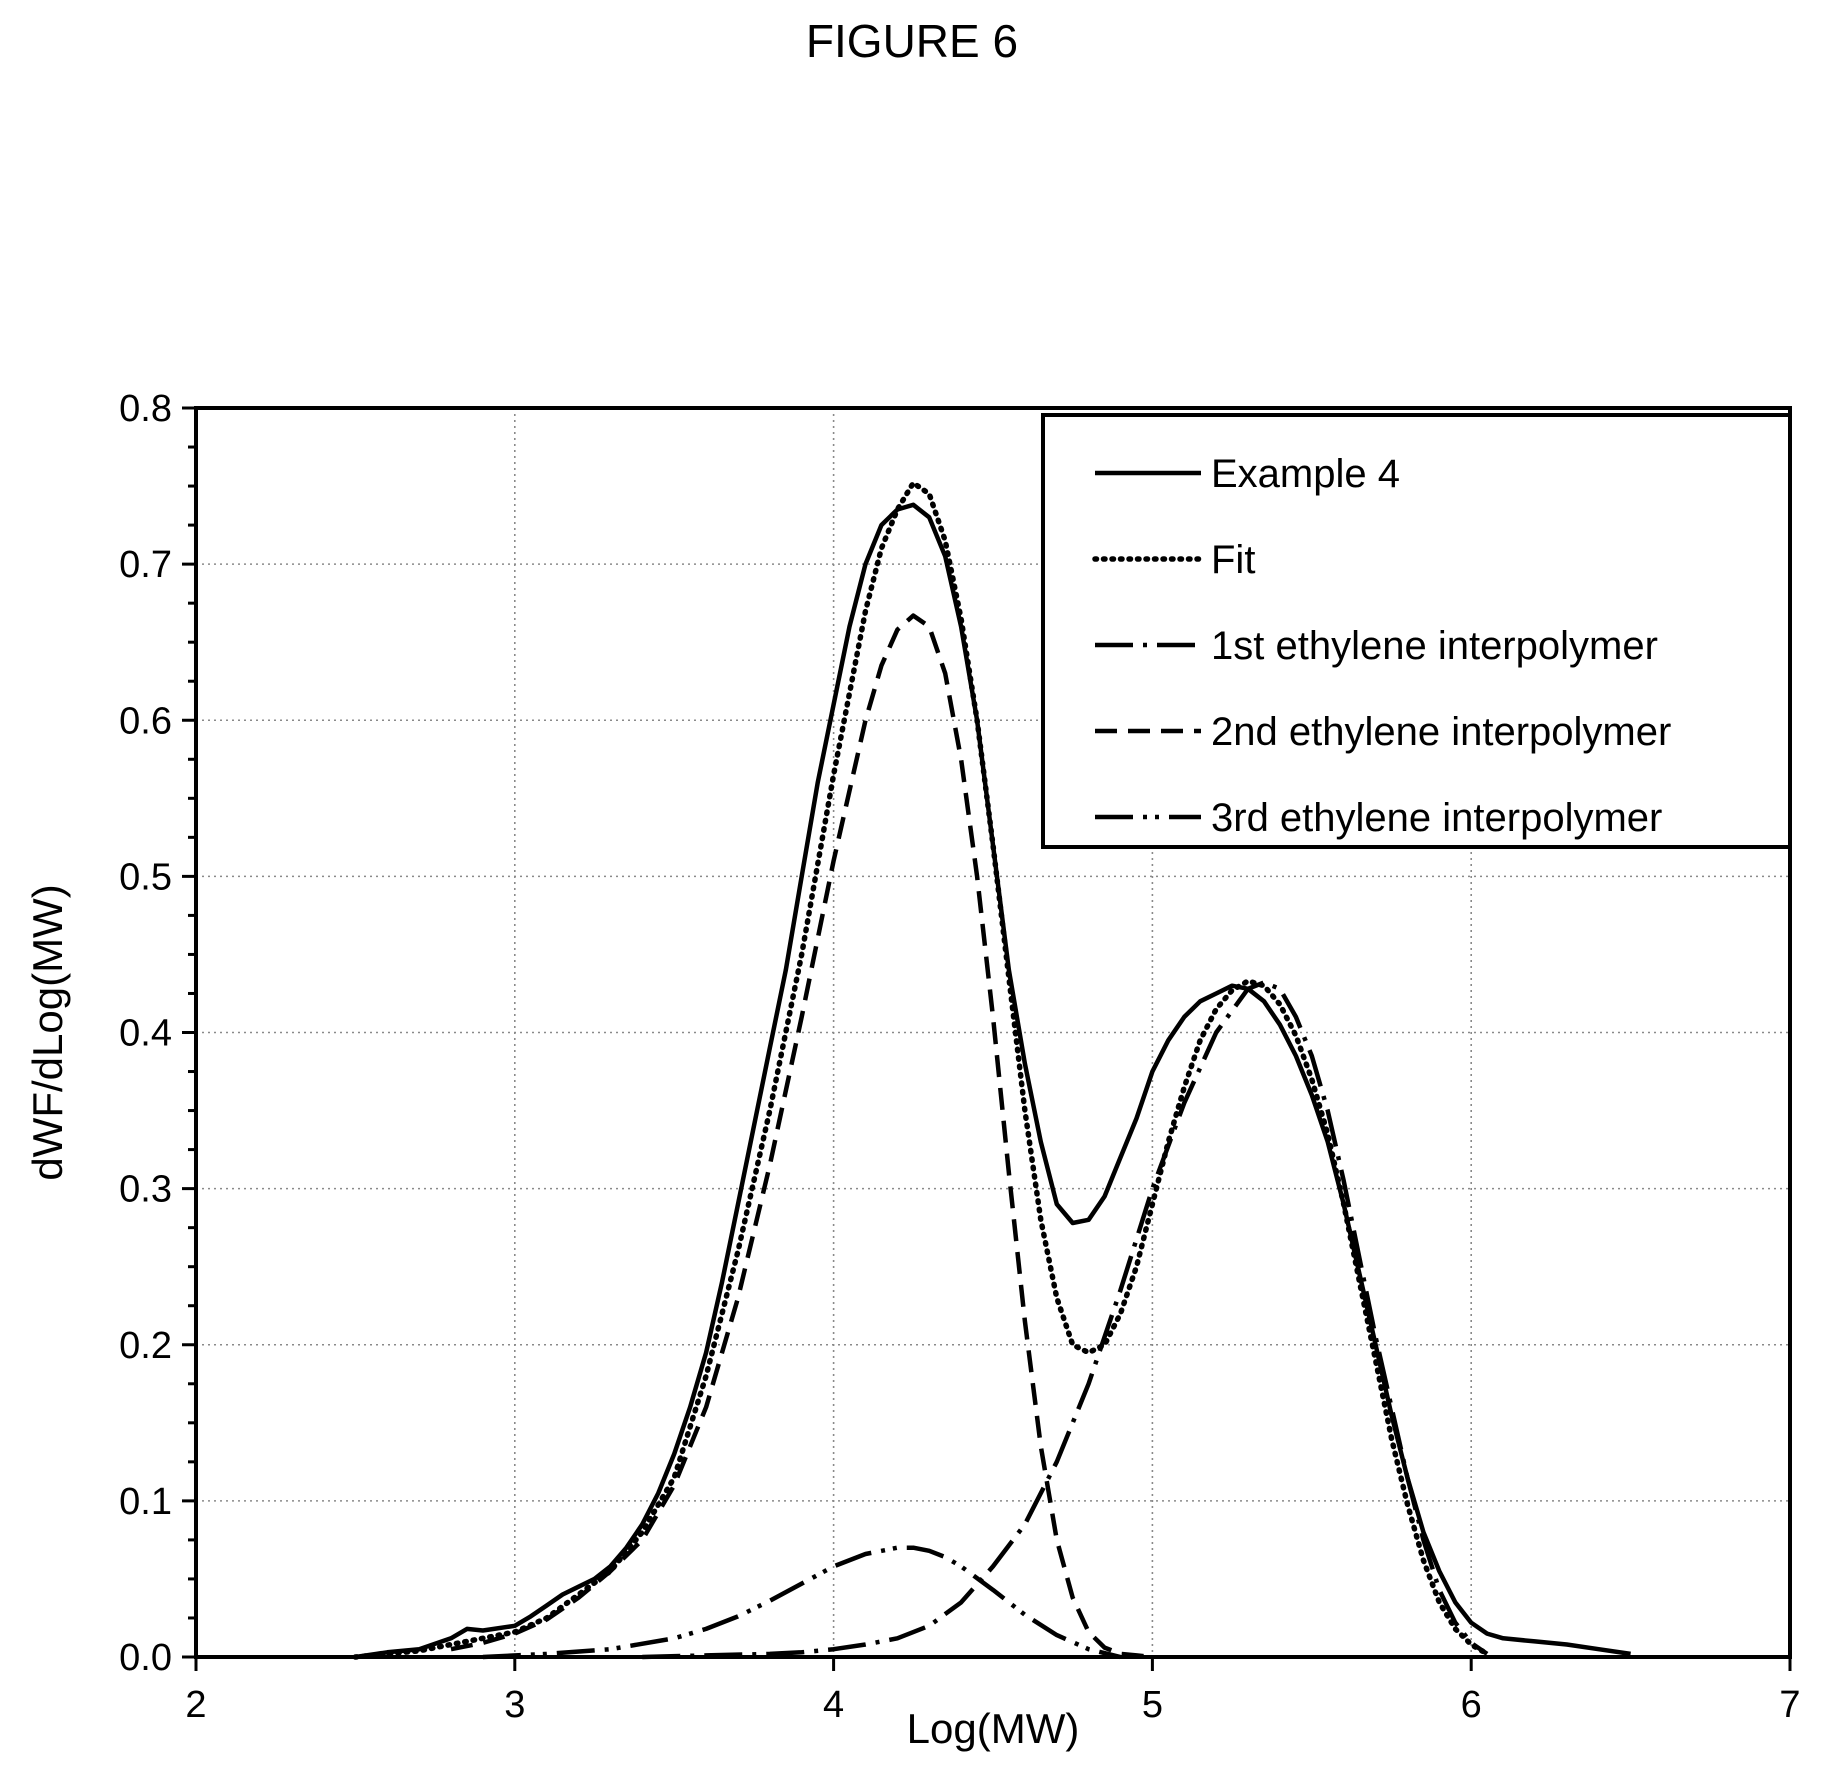 The image size is (1824, 1790). What do you see at coordinates (912, 41) in the screenshot?
I see `figure-title: FIGURE 6` at bounding box center [912, 41].